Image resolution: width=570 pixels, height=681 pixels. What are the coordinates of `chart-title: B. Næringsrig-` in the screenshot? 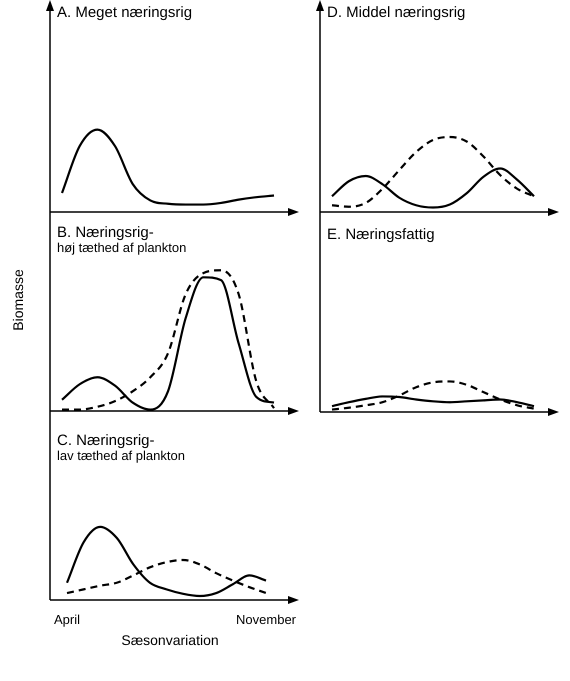 It's located at (106, 233).